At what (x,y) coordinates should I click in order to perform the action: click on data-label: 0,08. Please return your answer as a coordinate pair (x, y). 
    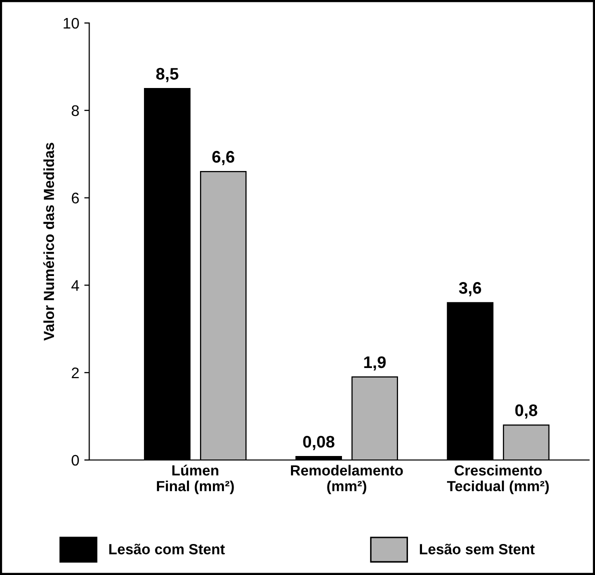
    Looking at the image, I should click on (318, 443).